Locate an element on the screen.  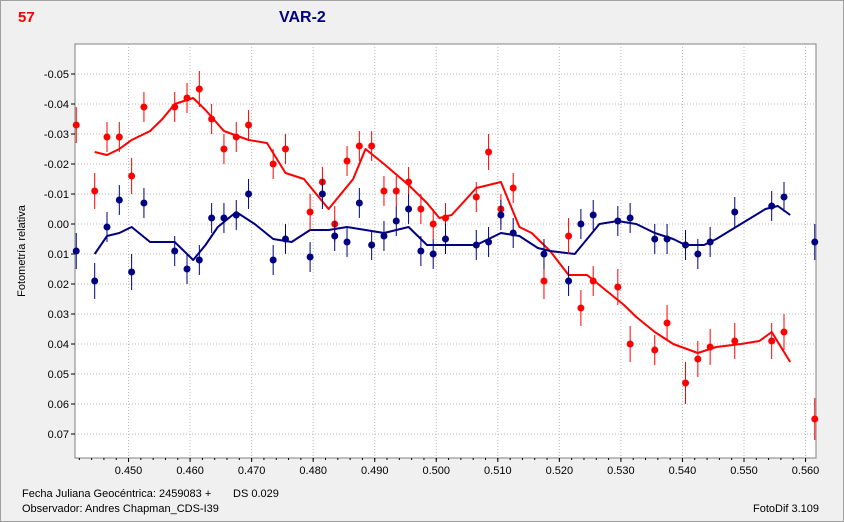
x-tick-label: 0.460 is located at coordinates (190, 471).